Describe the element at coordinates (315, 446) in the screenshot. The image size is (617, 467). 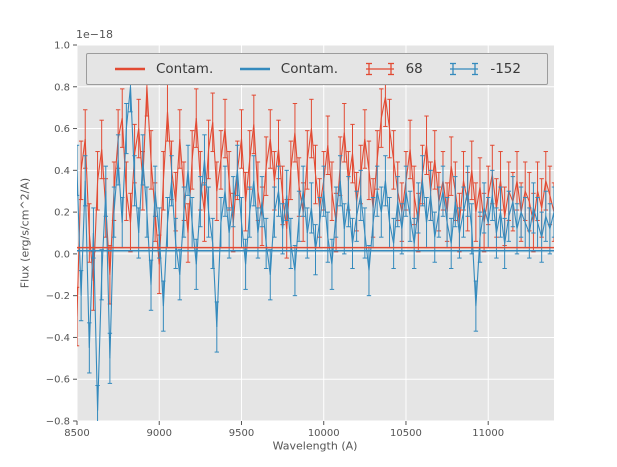
I see `x-axis-label: Wavelength (A)` at that location.